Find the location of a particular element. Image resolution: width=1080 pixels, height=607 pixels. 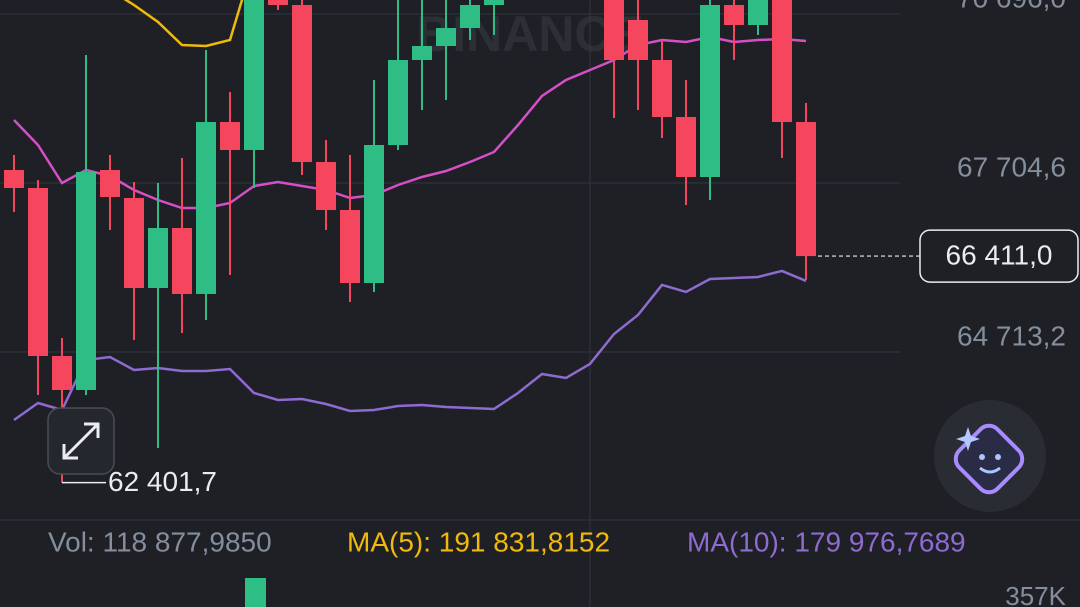

last-price-box is located at coordinates (999, 256).